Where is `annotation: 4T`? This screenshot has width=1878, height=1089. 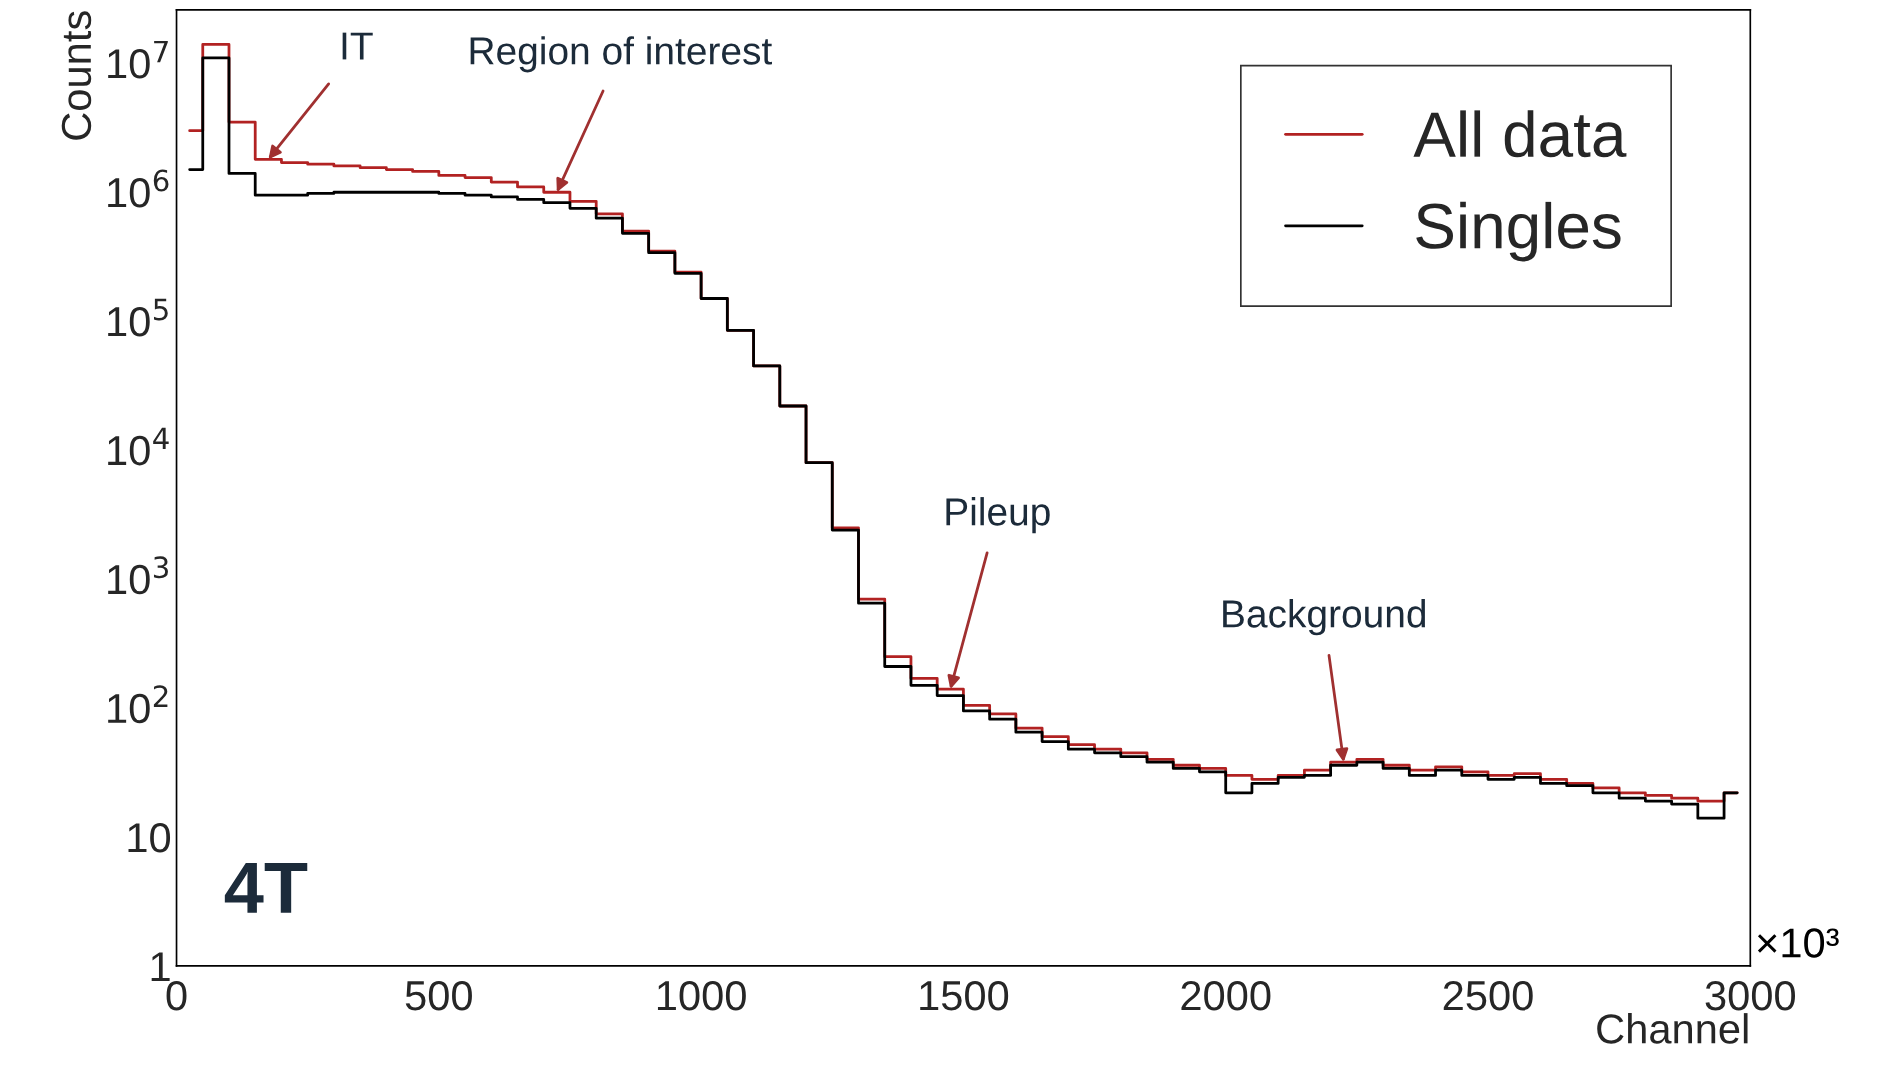 annotation: 4T is located at coordinates (266, 888).